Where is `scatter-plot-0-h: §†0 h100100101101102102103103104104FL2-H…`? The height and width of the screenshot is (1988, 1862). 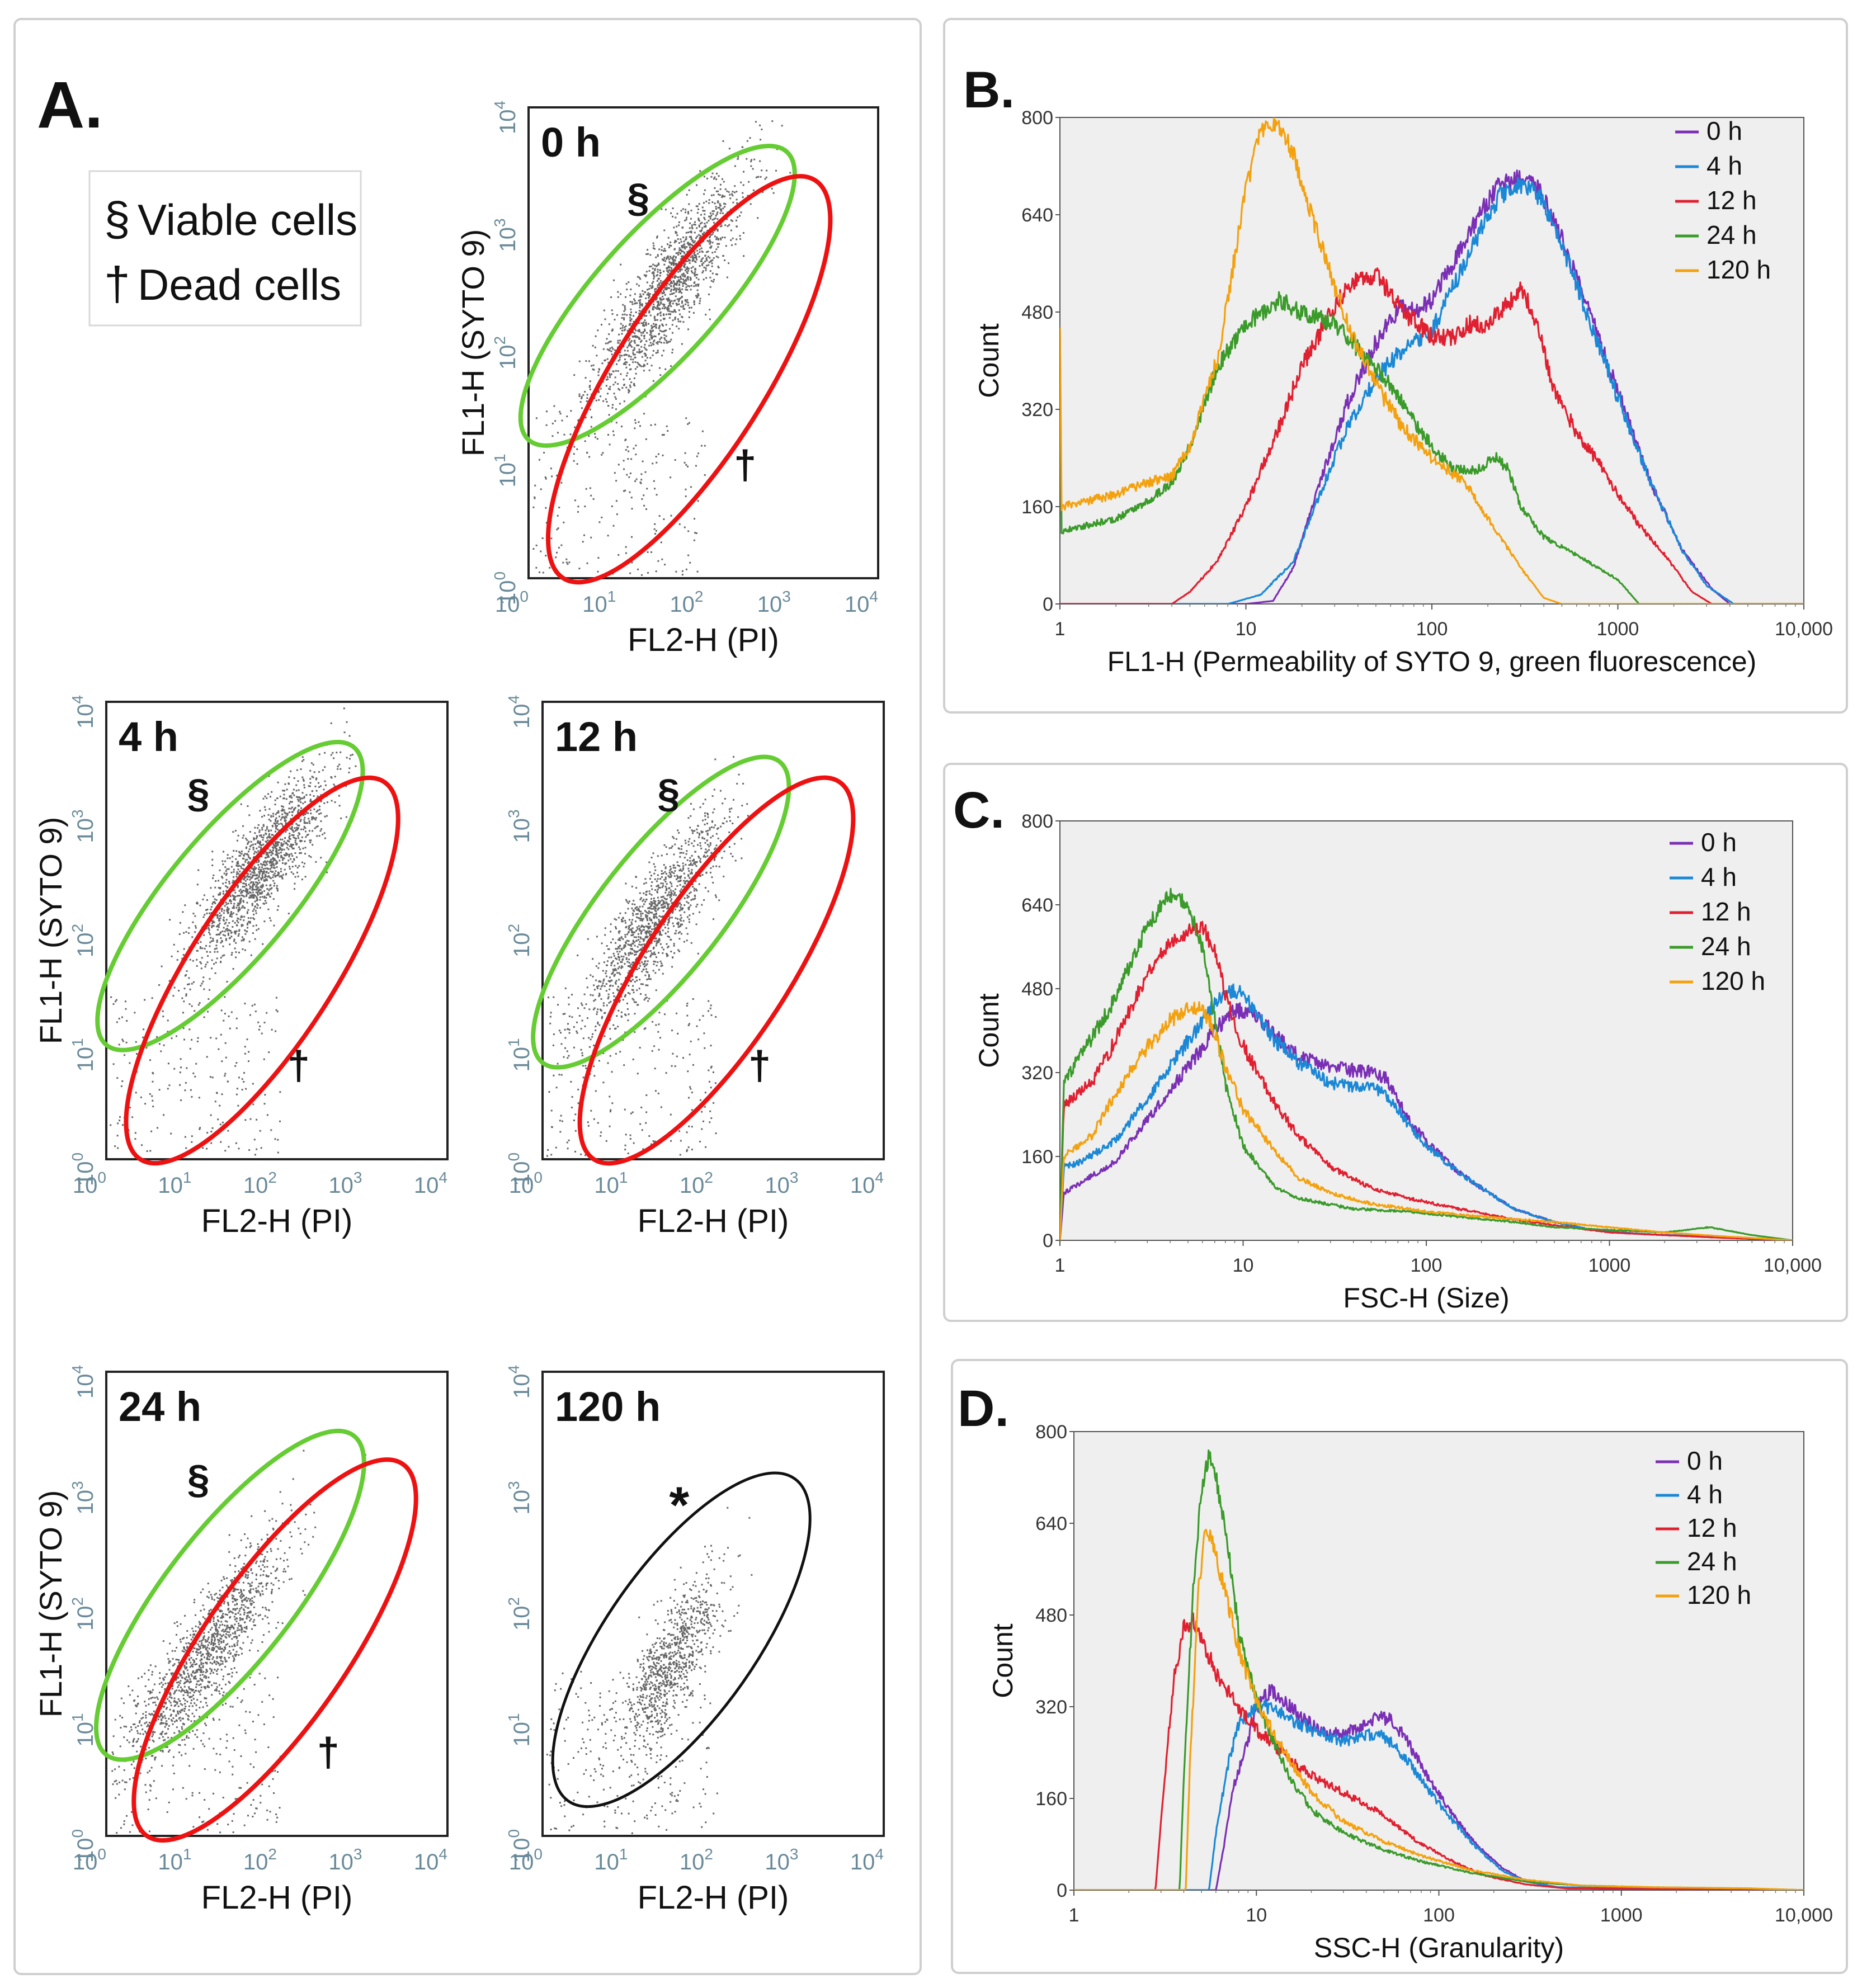 scatter-plot-0-h: §†0 h100100101101102102103103104104FL2-H… is located at coordinates (667, 379).